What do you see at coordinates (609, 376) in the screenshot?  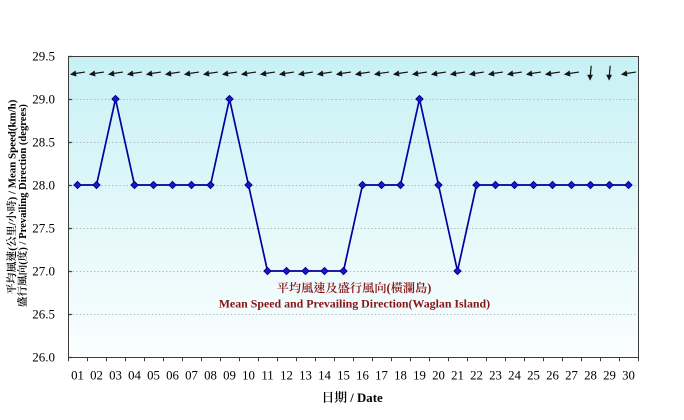 I see `svg-text: 29` at bounding box center [609, 376].